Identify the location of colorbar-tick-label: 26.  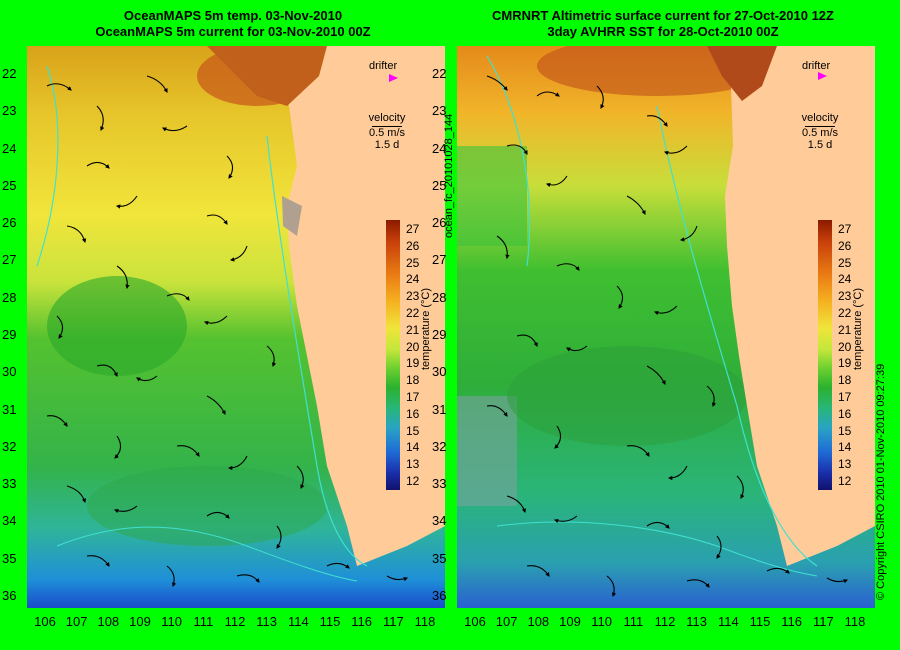
(845, 245).